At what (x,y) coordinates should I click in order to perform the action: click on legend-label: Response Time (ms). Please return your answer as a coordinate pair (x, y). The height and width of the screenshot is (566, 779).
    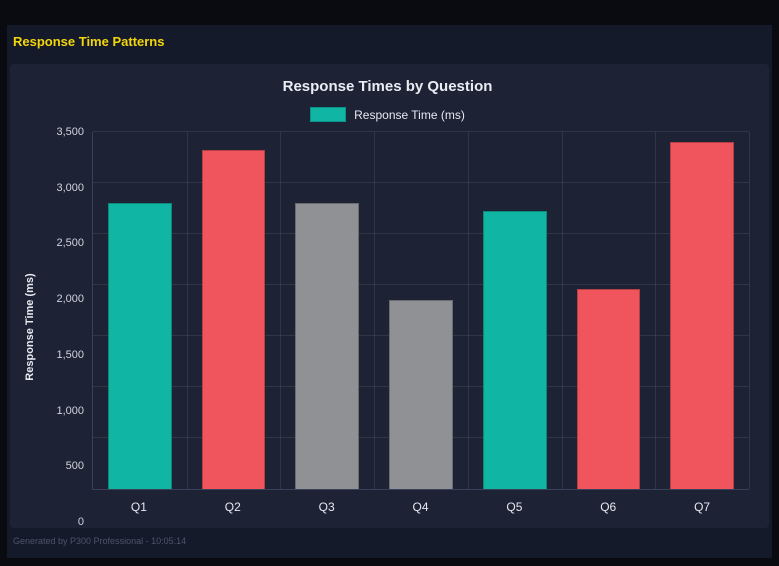
    Looking at the image, I should click on (409, 114).